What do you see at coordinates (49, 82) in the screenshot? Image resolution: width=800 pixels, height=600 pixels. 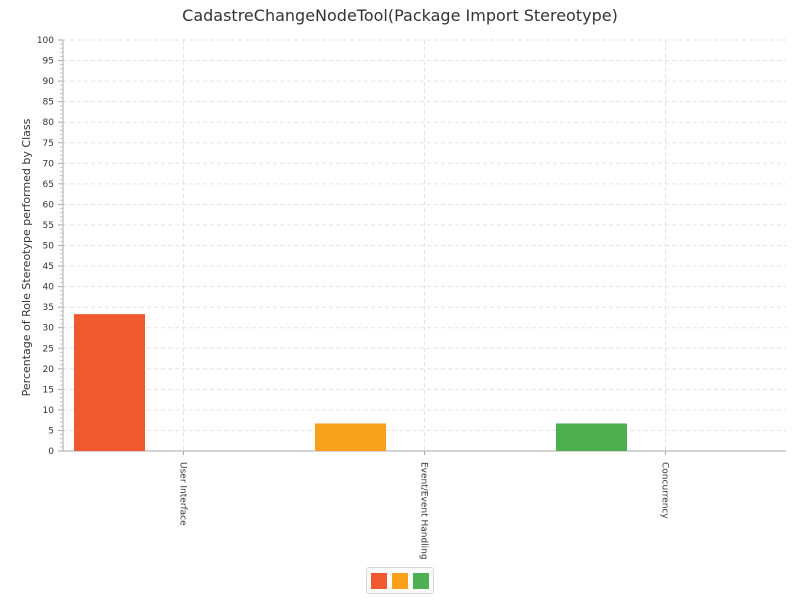 I see `y-tick-label: 90` at bounding box center [49, 82].